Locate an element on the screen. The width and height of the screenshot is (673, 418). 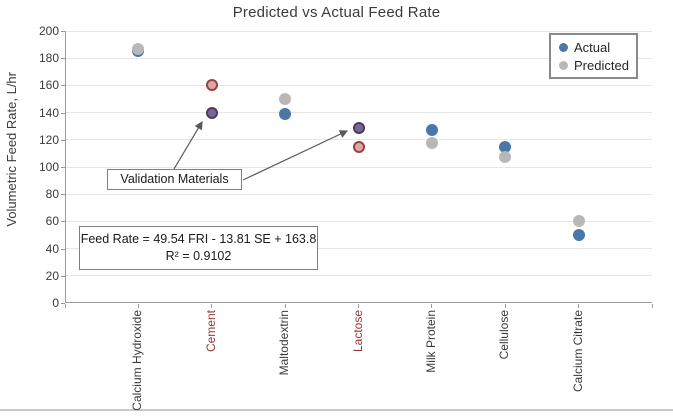
x-category-label-milk-protein: Milk Protein is located at coordinates (430, 341).